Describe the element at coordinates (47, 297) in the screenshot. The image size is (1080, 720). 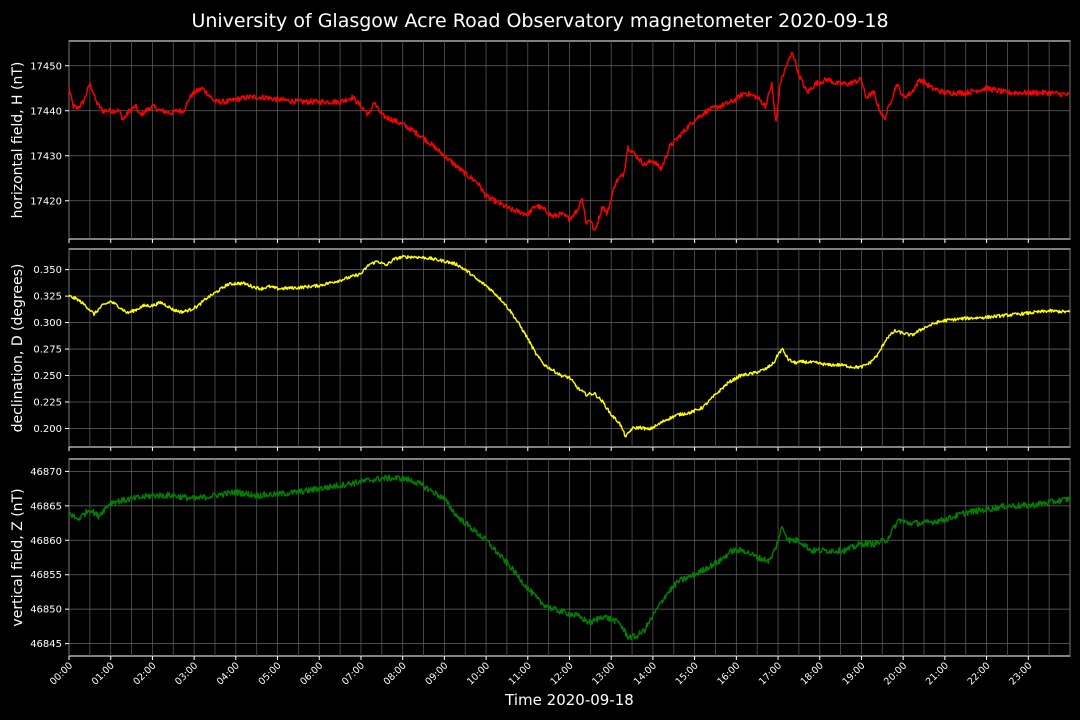
I see `panel-1-ytick-label: 0.325` at that location.